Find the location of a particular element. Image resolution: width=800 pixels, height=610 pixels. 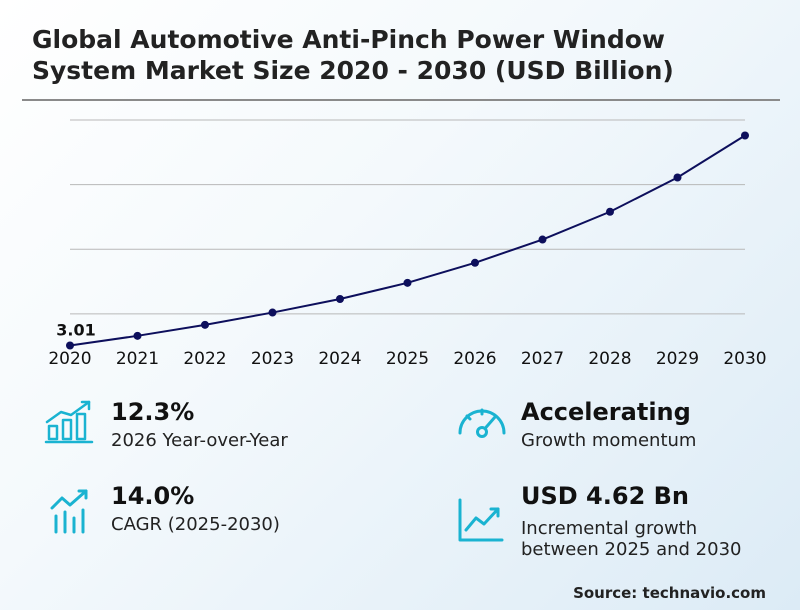

x-tick-label: 2025 is located at coordinates (407, 359).